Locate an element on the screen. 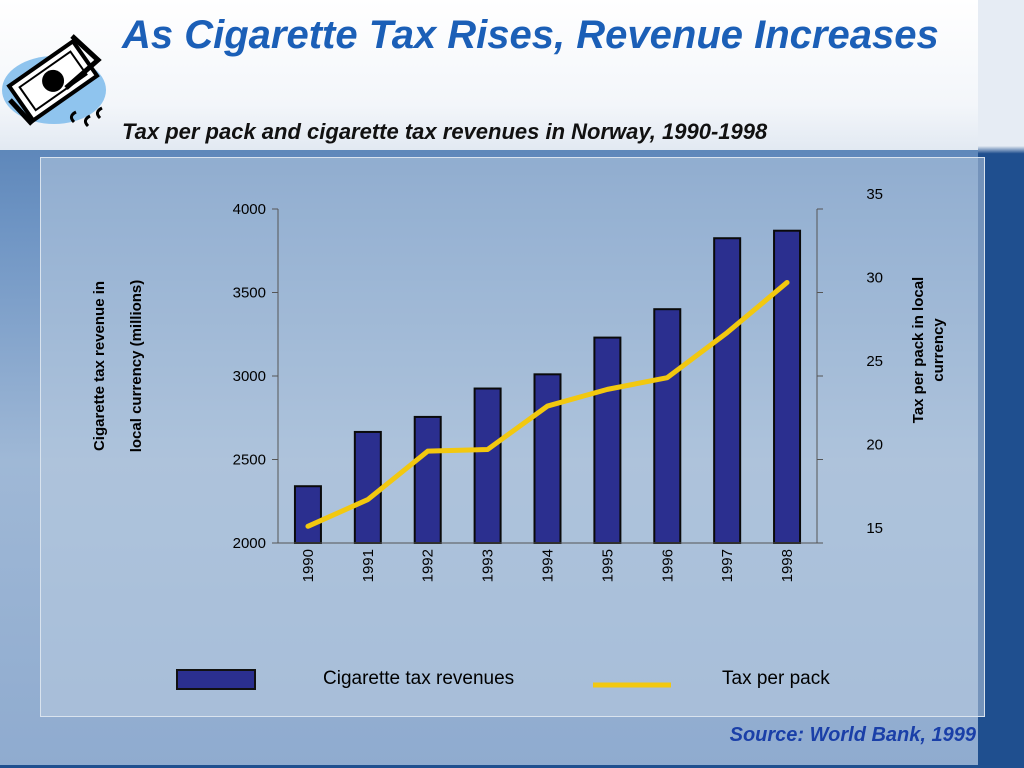 The image size is (1024, 768). left-tick-label: 2000 is located at coordinates (249, 543).